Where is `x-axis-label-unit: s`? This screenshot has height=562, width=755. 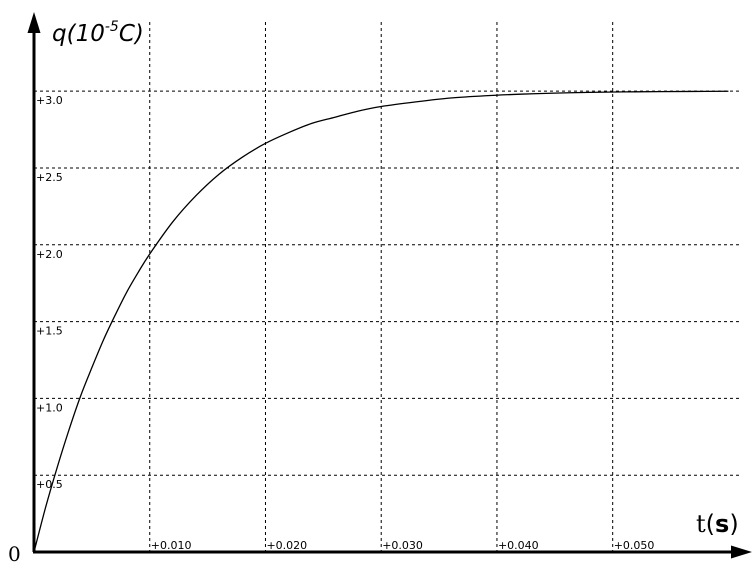
x-axis-label-unit: s is located at coordinates (722, 524).